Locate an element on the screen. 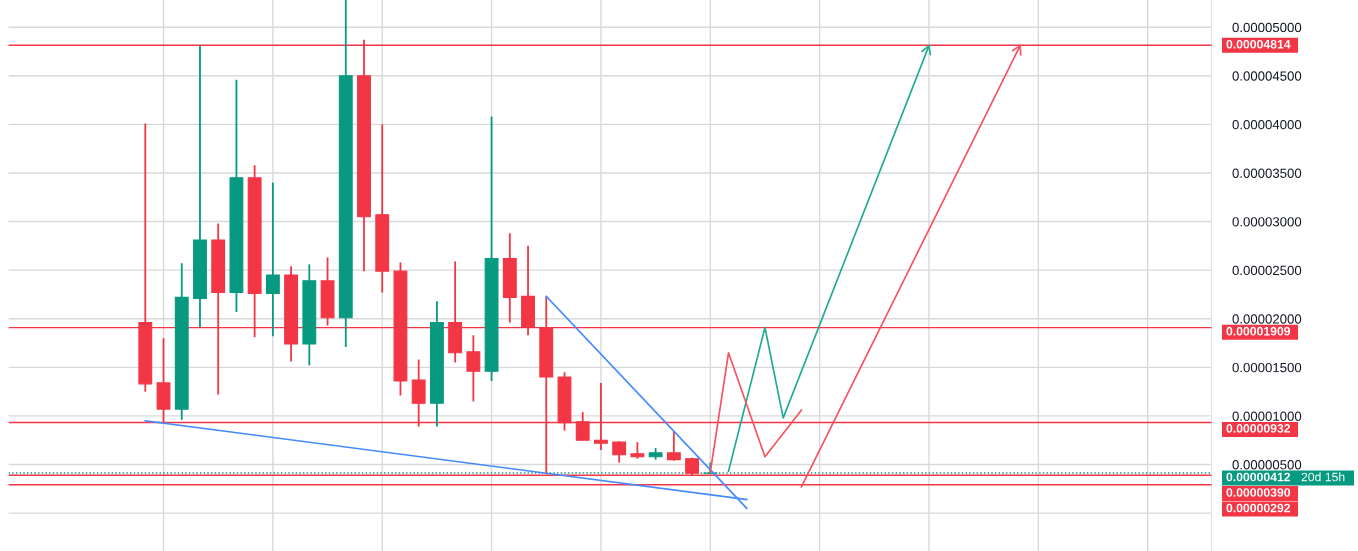 The image size is (1358, 551). y-tick-label: 0.00003500 is located at coordinates (1267, 173).